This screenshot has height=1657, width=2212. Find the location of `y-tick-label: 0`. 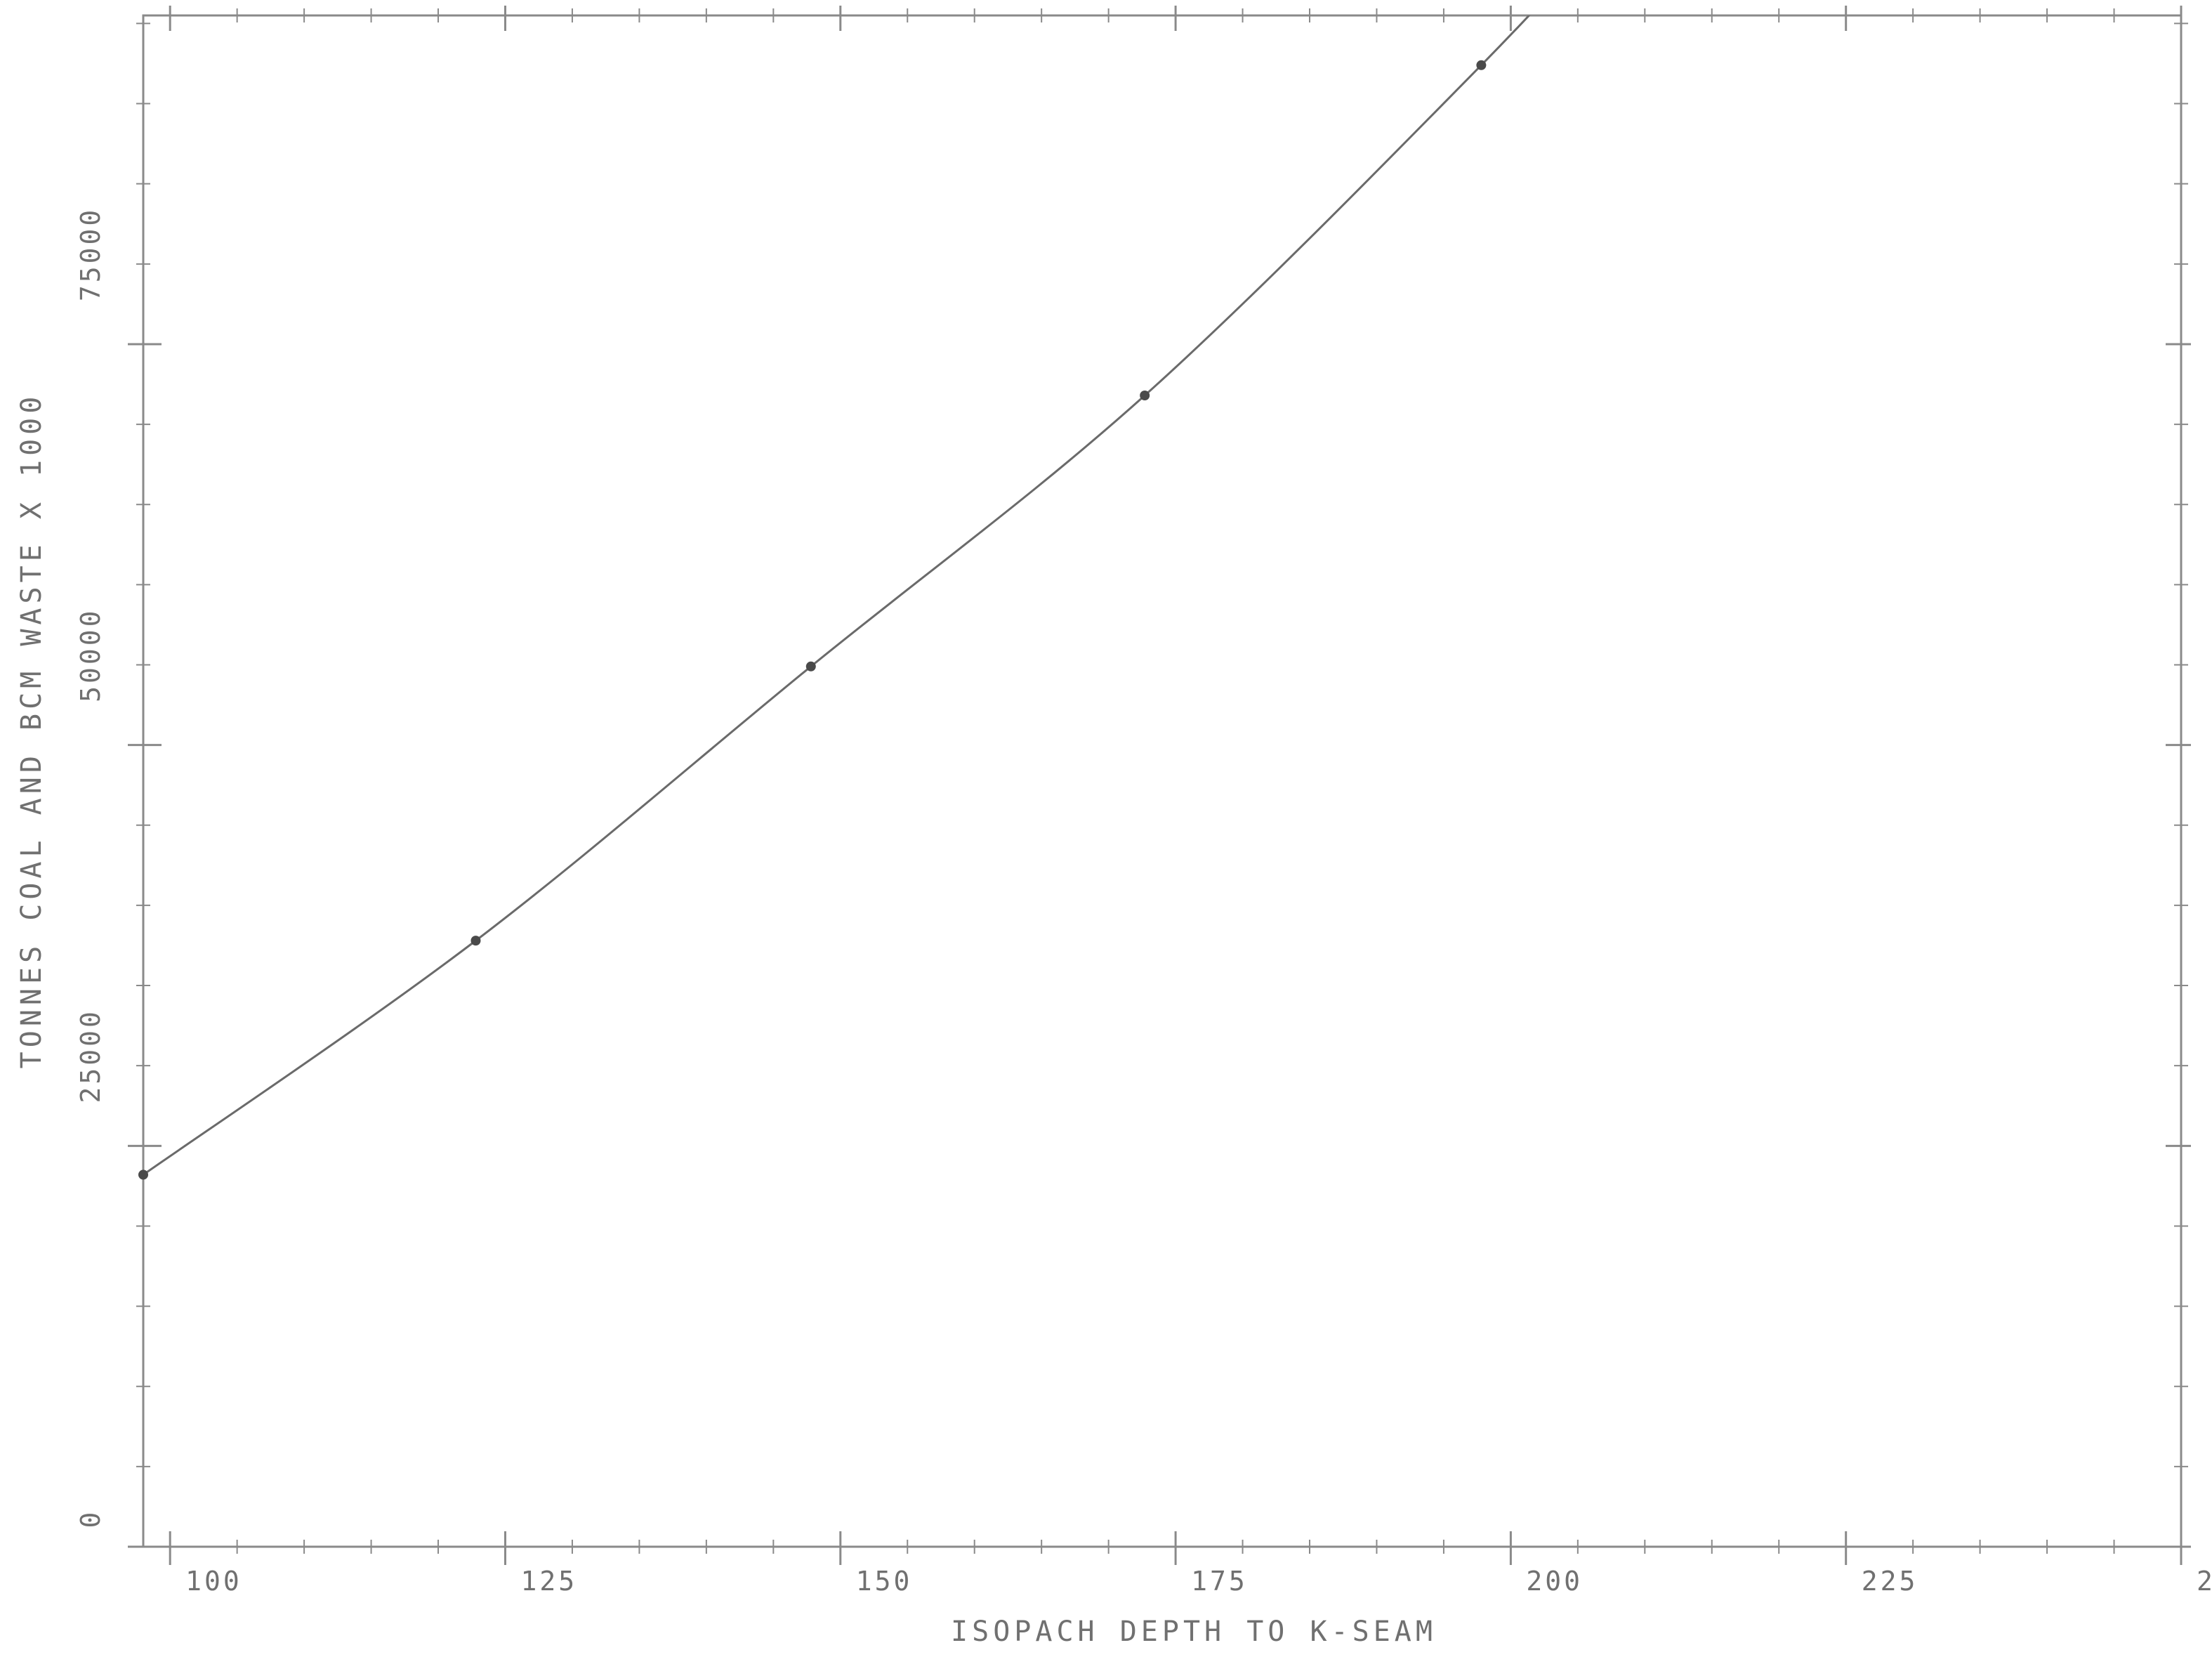

y-tick-label: 0 is located at coordinates (90, 1519).